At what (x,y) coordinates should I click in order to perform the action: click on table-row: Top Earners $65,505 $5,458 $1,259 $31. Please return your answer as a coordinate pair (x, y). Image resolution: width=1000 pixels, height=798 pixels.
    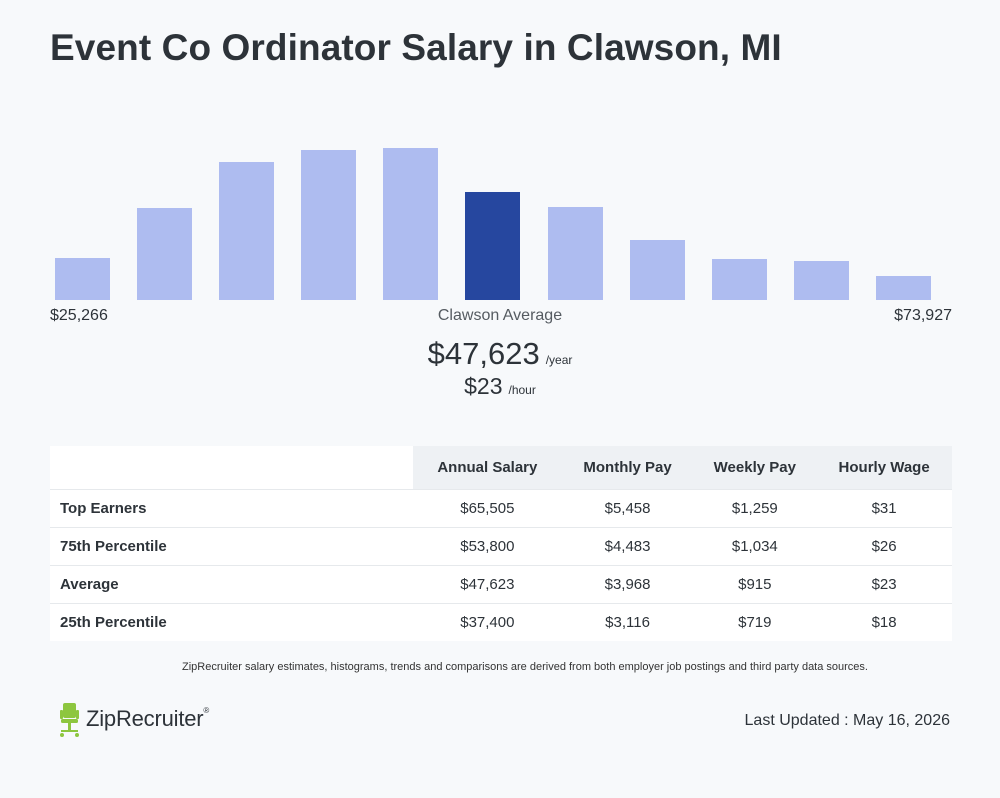
    Looking at the image, I should click on (501, 508).